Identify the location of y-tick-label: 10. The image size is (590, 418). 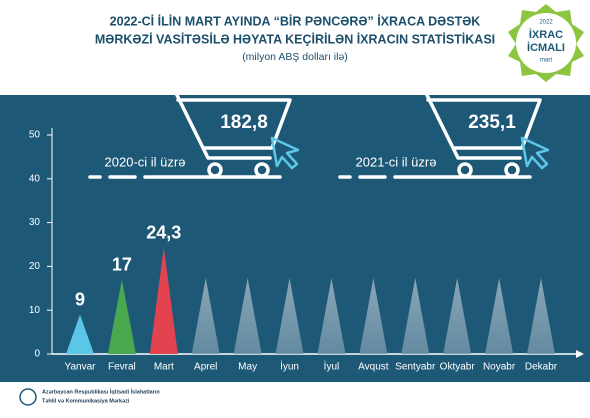
(35, 310).